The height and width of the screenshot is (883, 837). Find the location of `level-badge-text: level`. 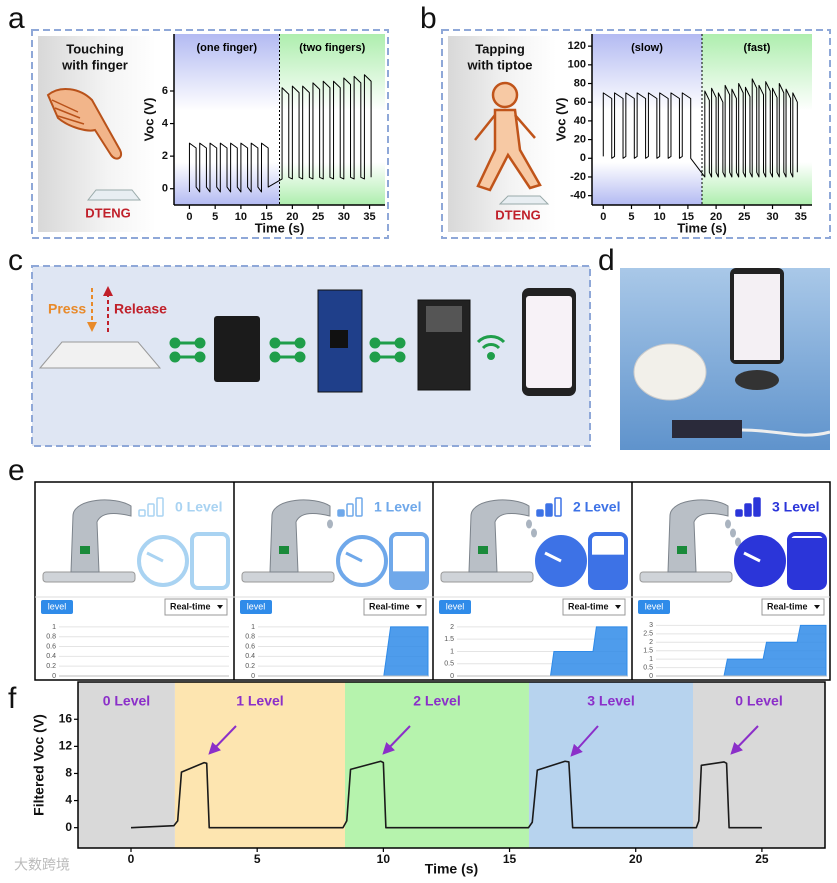

level-badge-text: level is located at coordinates (654, 606).